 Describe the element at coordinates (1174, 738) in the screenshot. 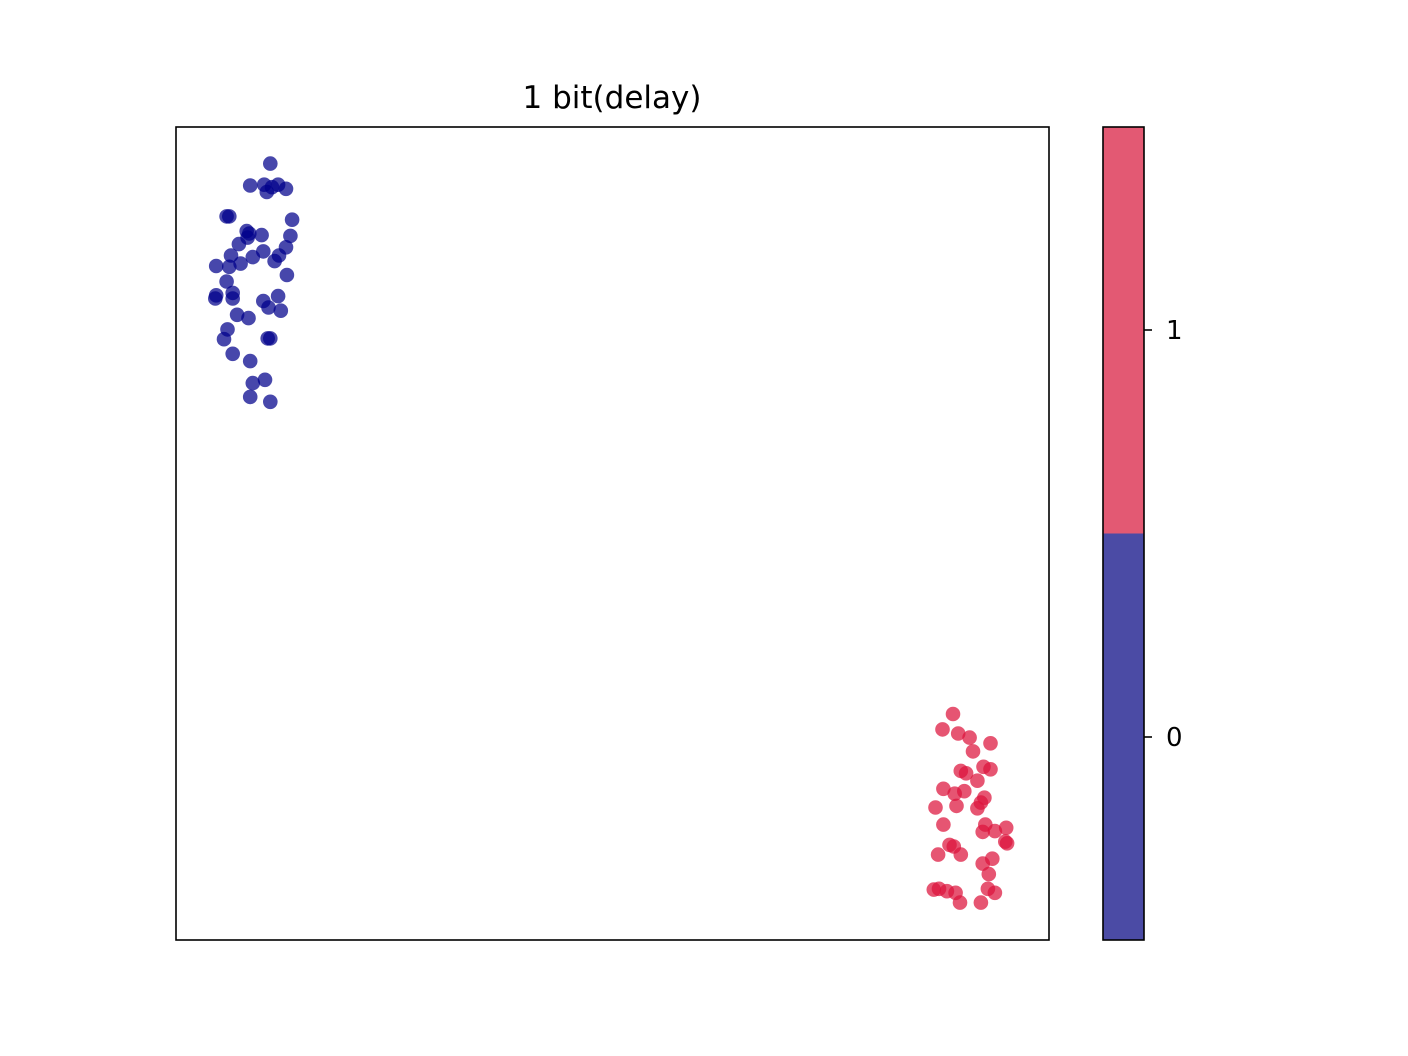

I see `colorbar-tick-label-0: 0` at that location.